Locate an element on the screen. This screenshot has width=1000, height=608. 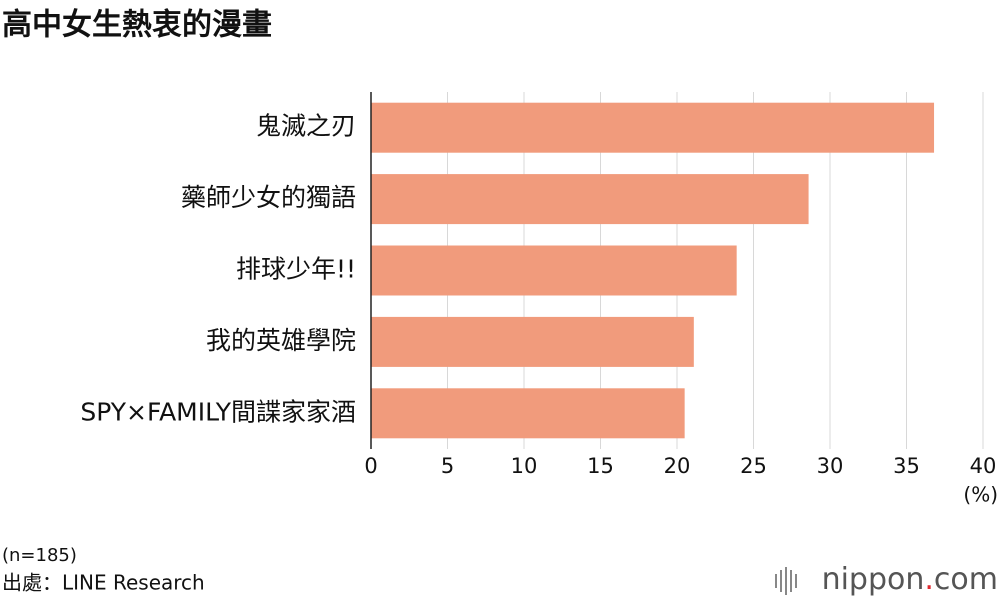
note: (n=185) is located at coordinates (39, 555).